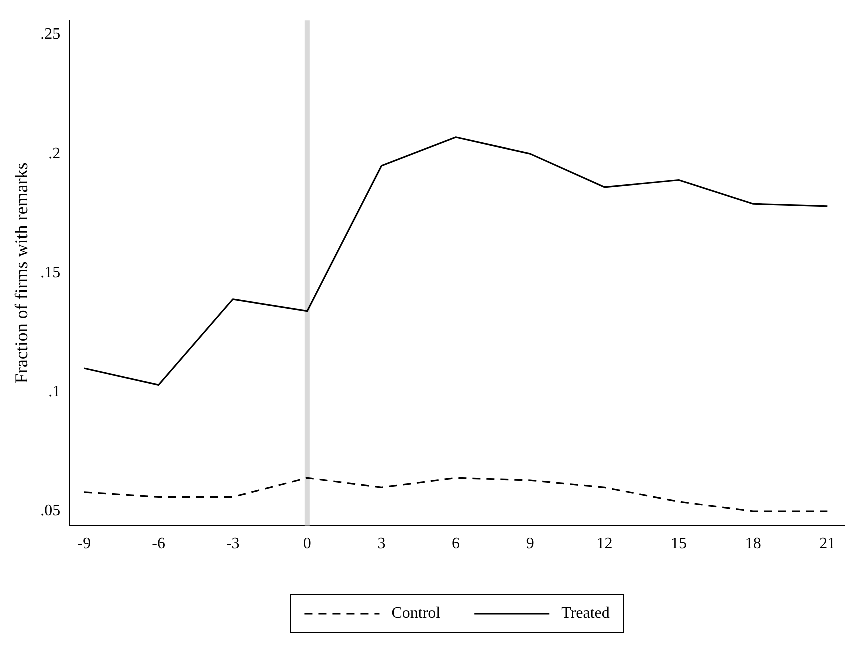 This screenshot has width=867, height=645. What do you see at coordinates (604, 544) in the screenshot?
I see `x-tick-label: 12` at bounding box center [604, 544].